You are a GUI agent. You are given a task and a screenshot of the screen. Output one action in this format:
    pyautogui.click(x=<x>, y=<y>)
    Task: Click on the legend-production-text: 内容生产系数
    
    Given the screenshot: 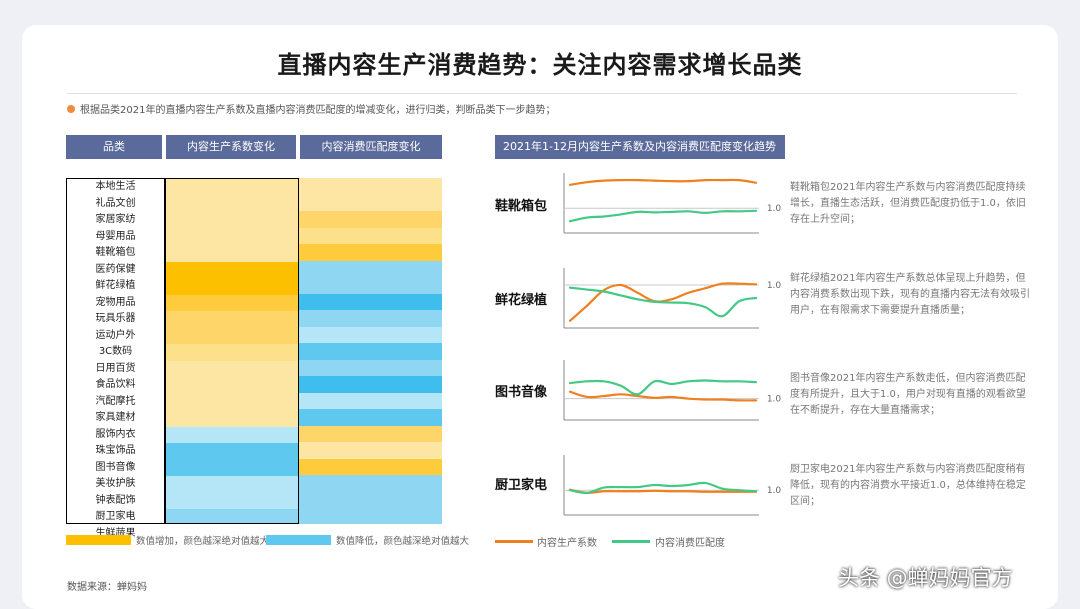 What is the action you would take?
    pyautogui.click(x=567, y=543)
    